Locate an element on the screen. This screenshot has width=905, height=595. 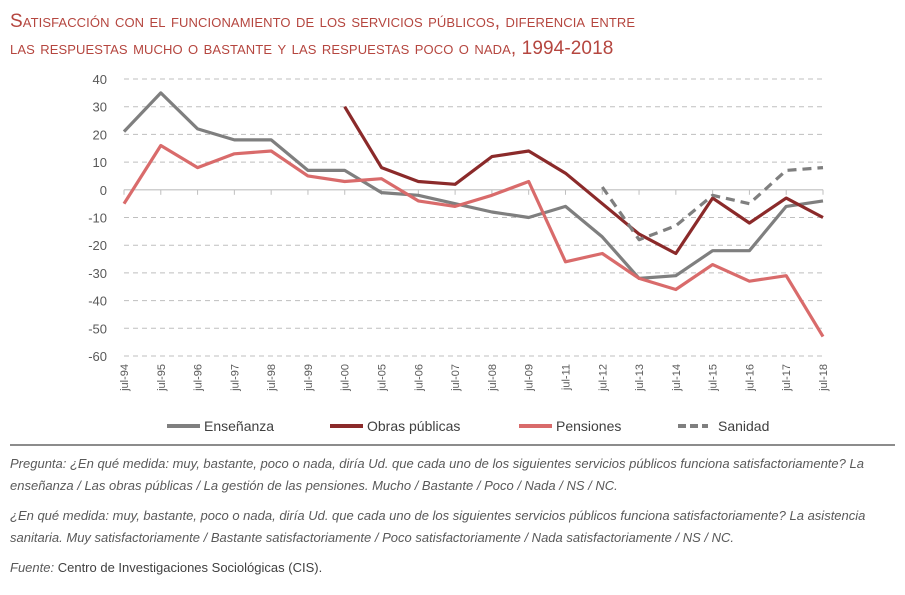
legend-label: Obras públicas is located at coordinates (414, 426).